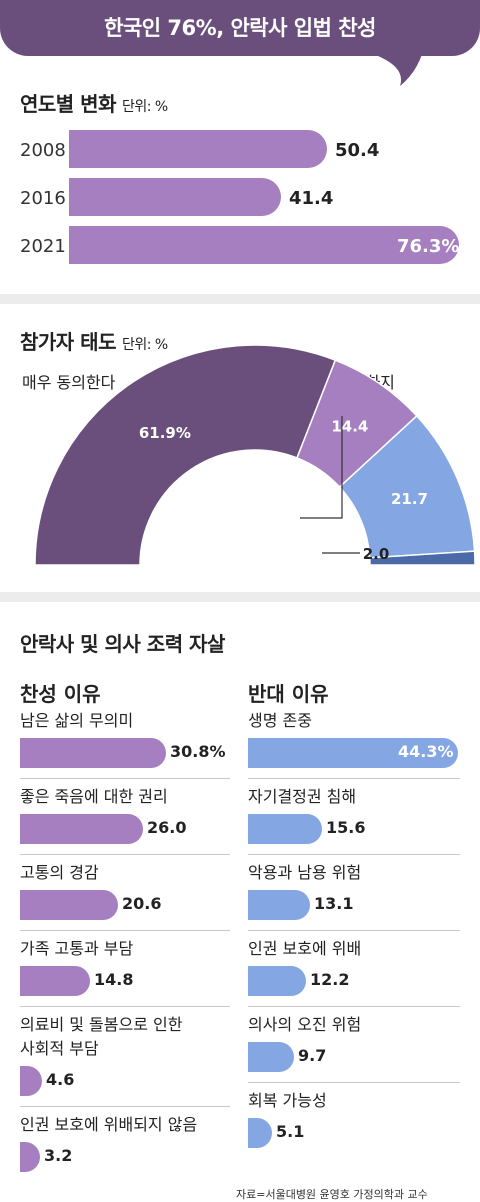  What do you see at coordinates (334, 903) in the screenshot?
I see `con-reason-value: 13.1` at bounding box center [334, 903].